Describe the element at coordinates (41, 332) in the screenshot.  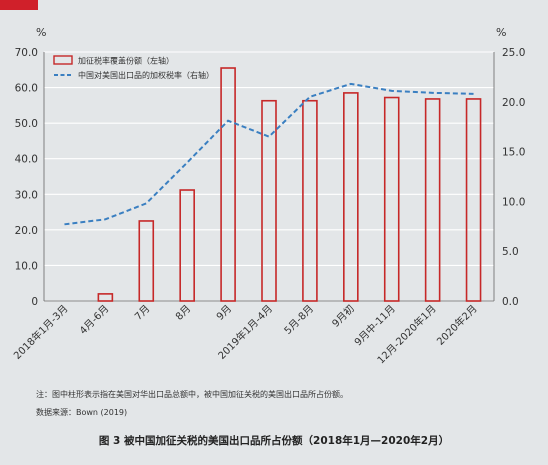
I see `x-tick-label: 2018年1月-3月` at that location.